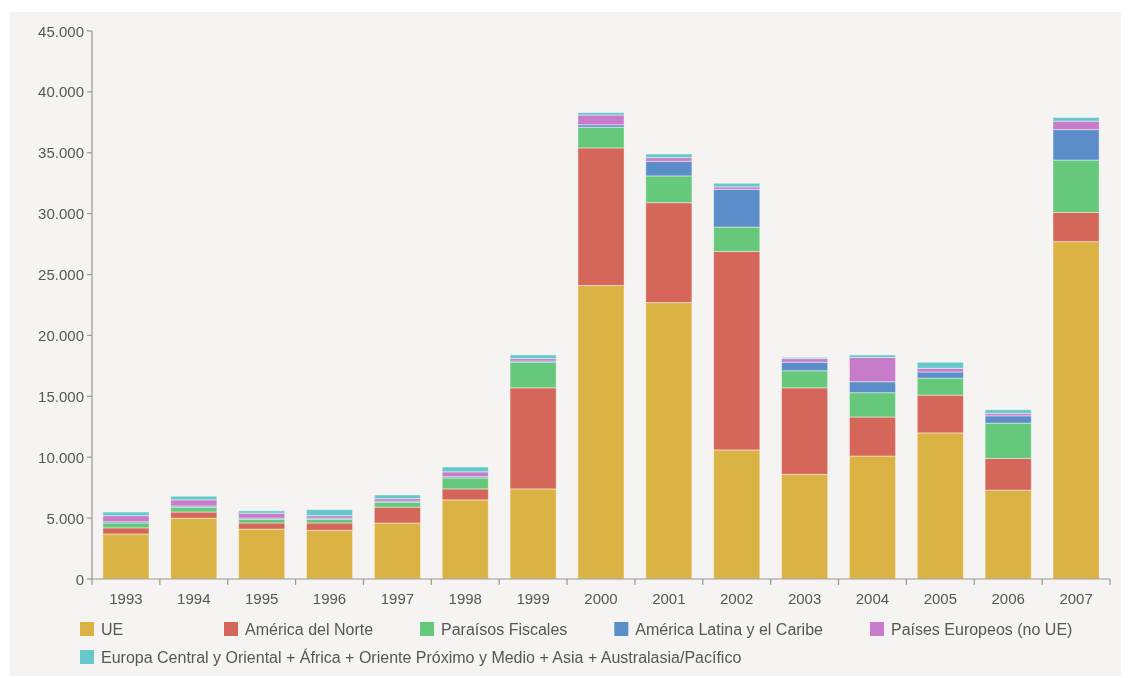 This screenshot has height=678, width=1131. I want to click on y-tick-label: 40.000, so click(61, 92).